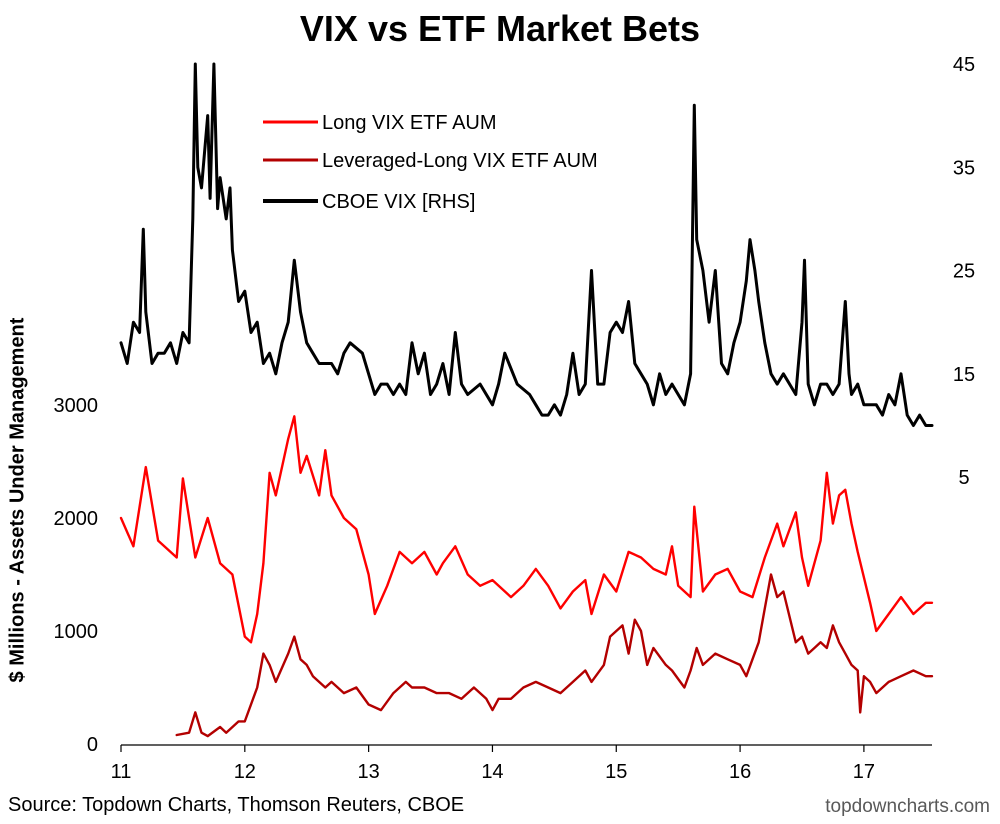 Image resolution: width=1000 pixels, height=824 pixels. I want to click on legend-label: CBOE VIX [RHS], so click(398, 202).